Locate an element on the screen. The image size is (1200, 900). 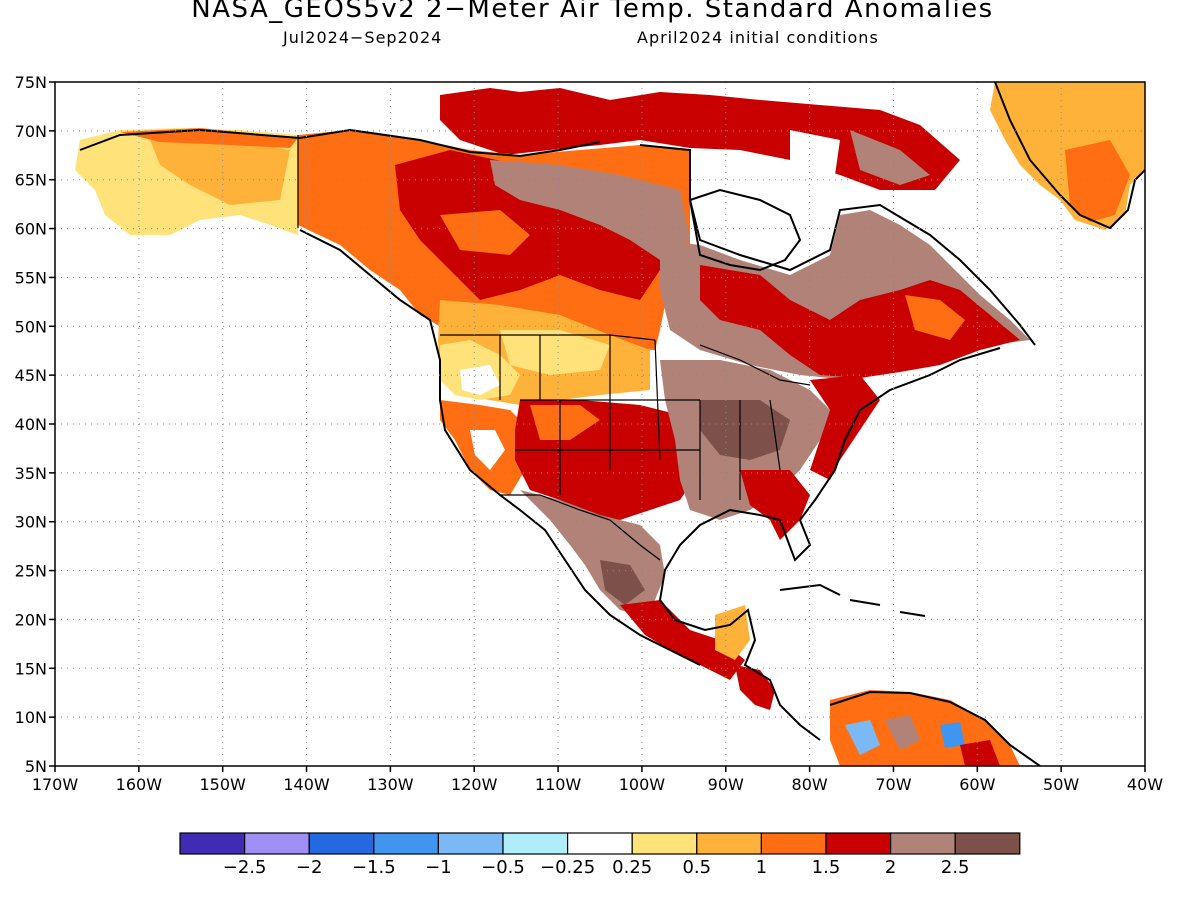
lon-tick-label: 160W is located at coordinates (139, 784).